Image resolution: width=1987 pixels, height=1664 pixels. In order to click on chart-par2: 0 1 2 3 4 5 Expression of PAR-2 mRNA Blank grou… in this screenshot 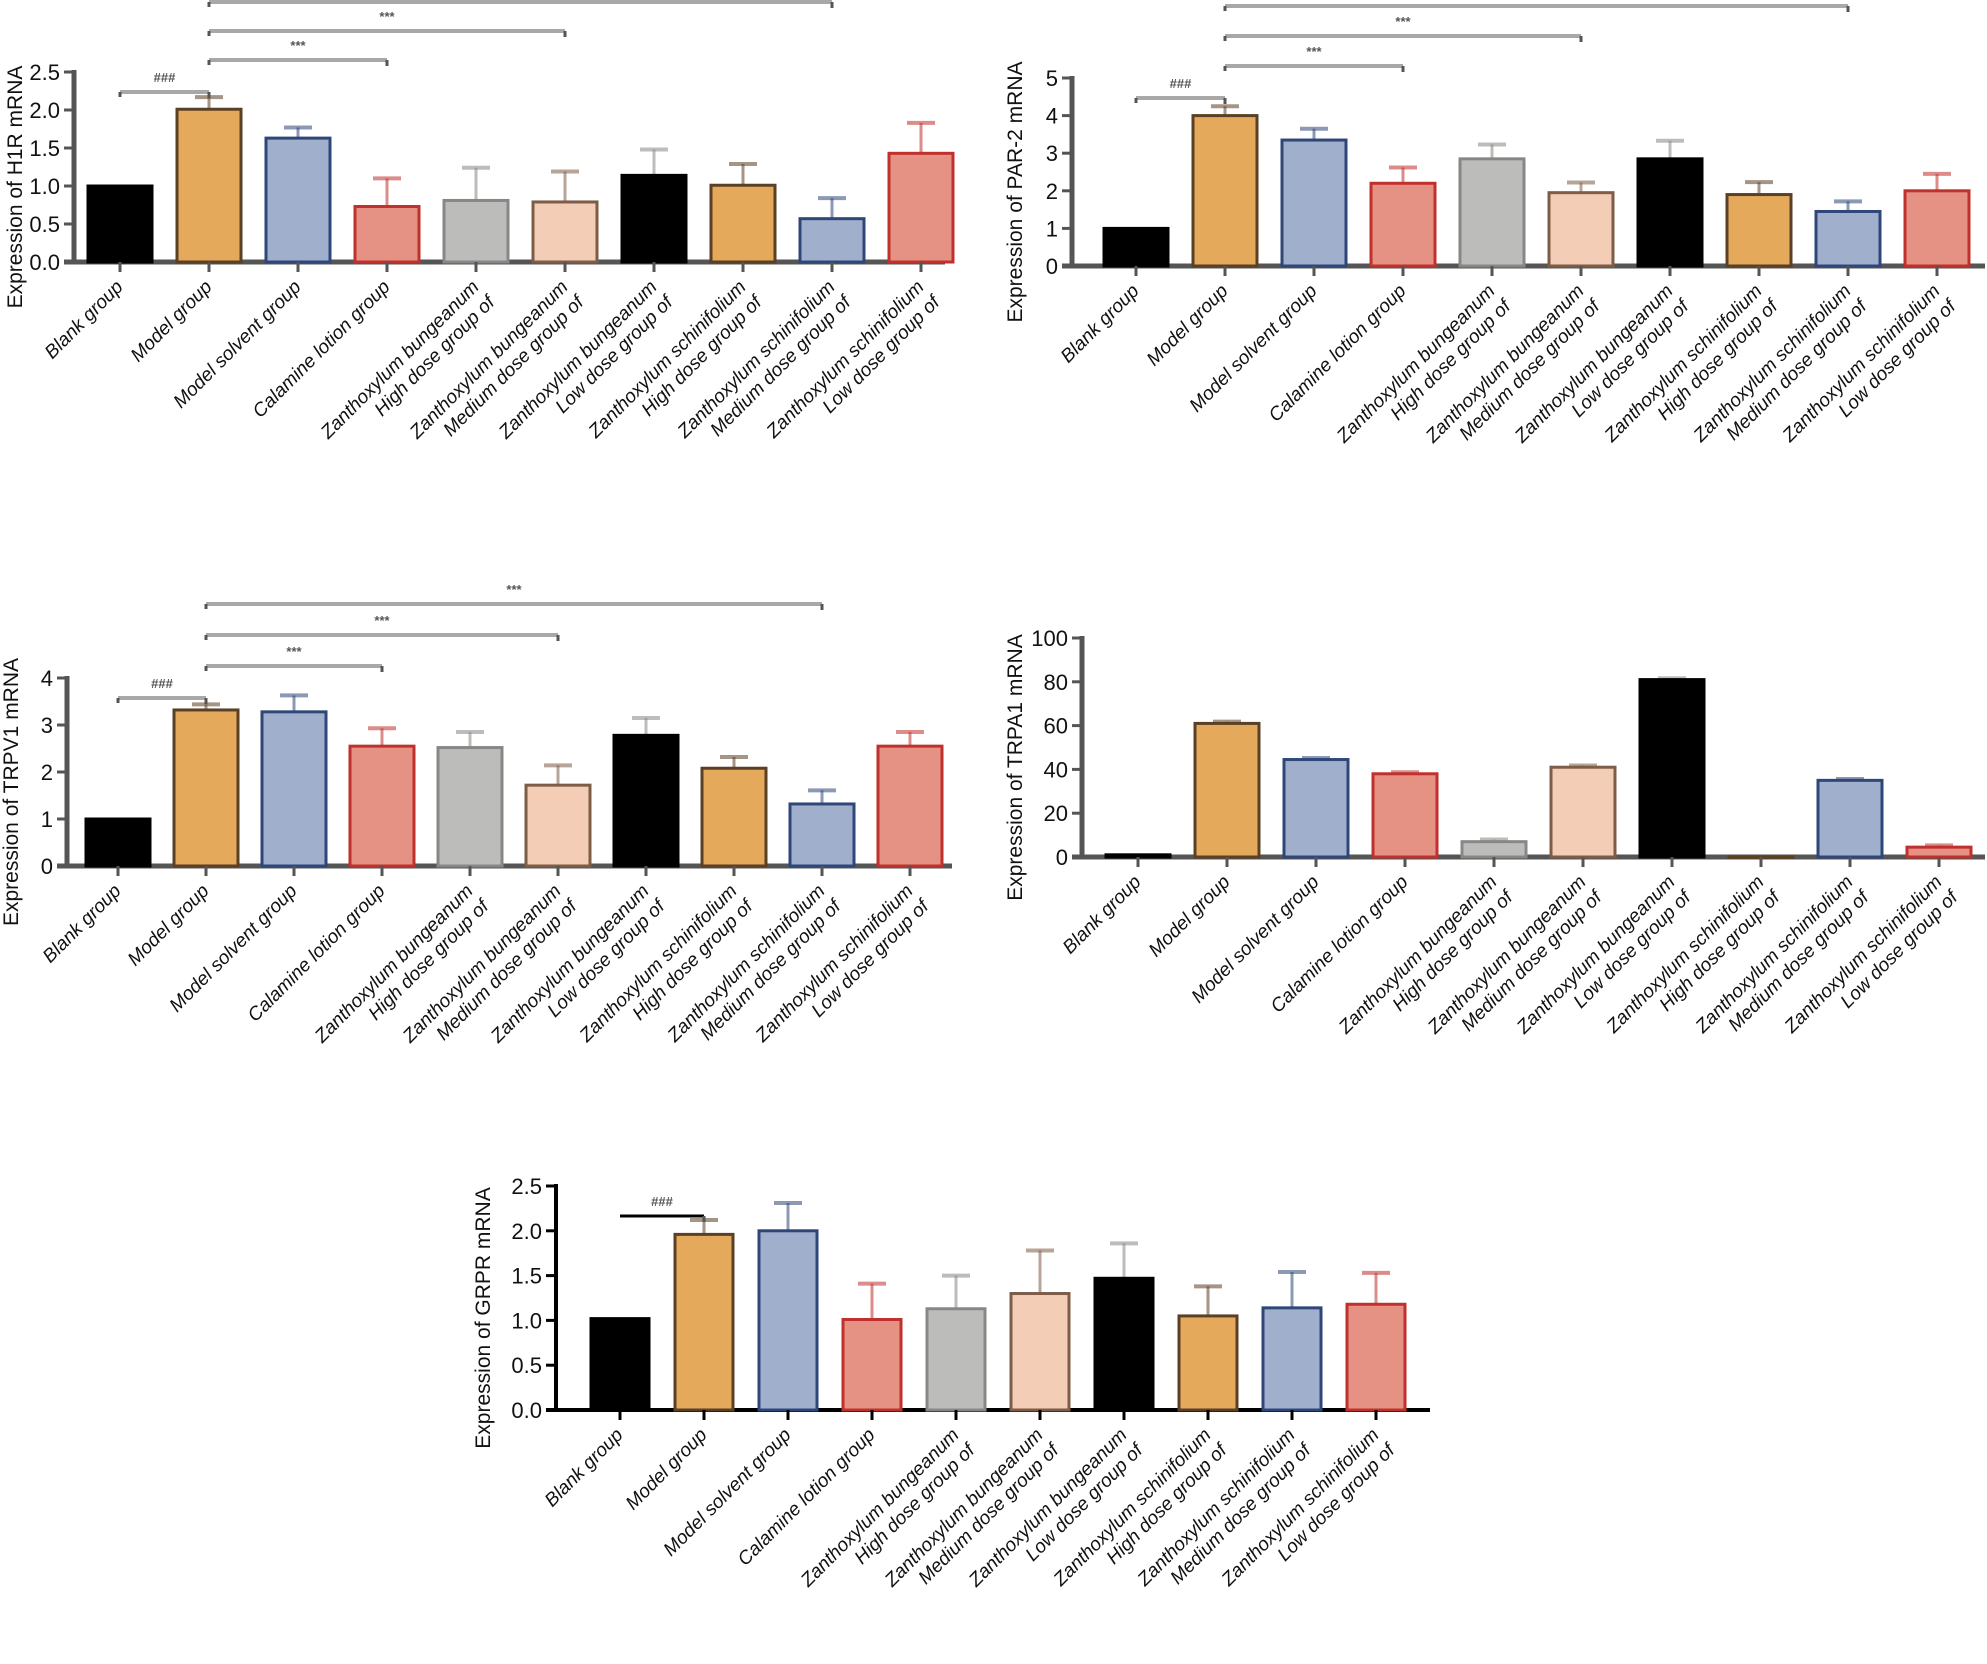, I will do `click(1494, 226)`.